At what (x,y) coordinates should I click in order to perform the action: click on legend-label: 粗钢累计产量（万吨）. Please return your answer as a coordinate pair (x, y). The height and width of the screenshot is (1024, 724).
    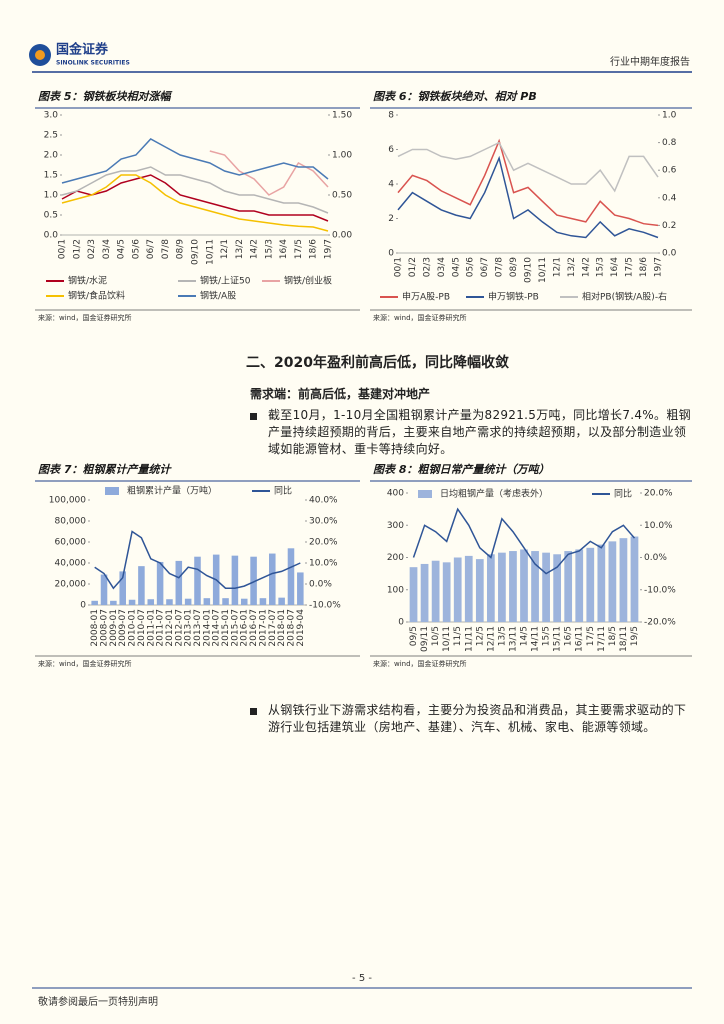
    Looking at the image, I should click on (172, 491).